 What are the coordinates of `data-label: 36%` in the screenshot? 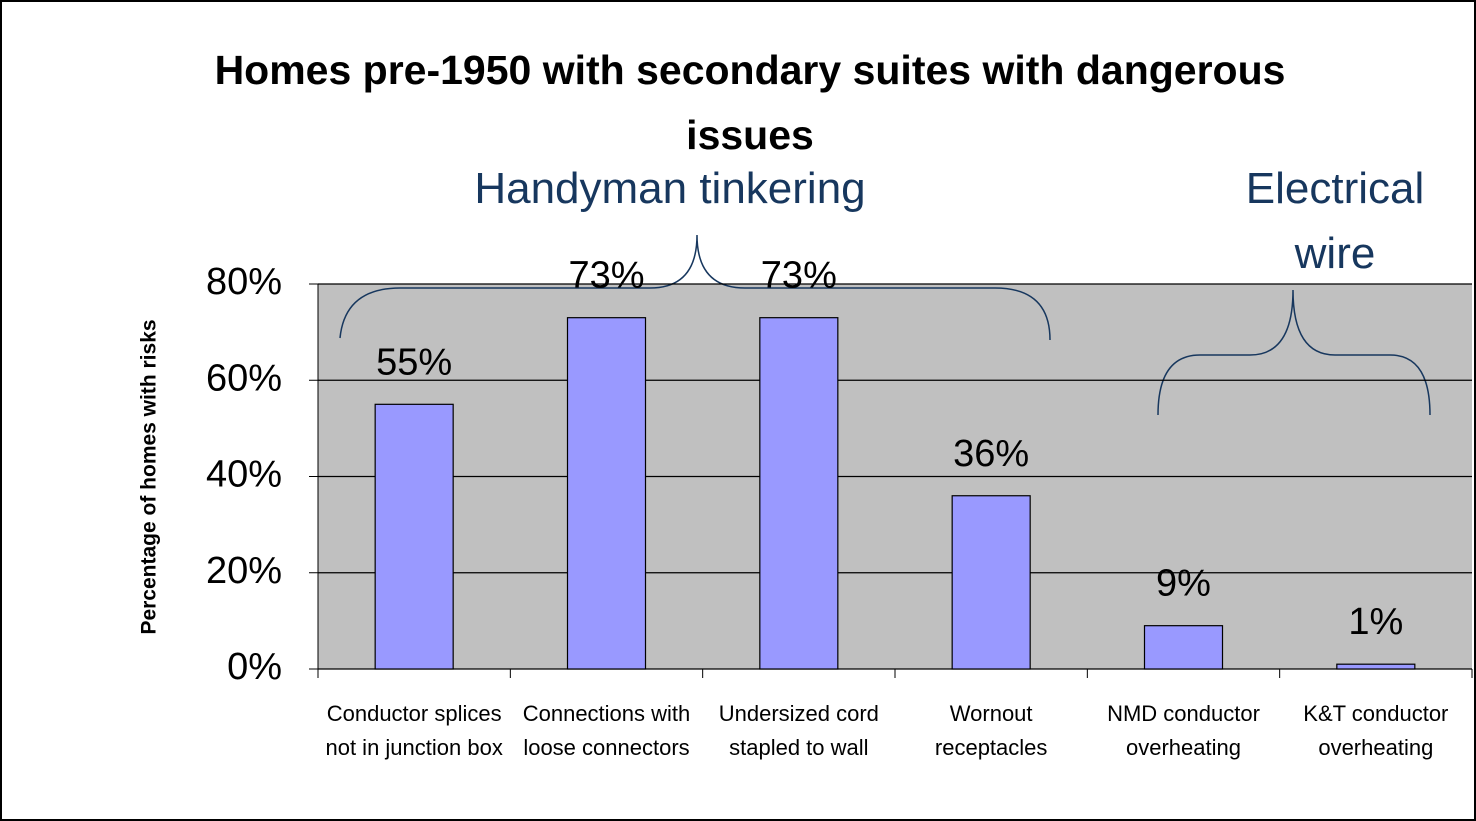 It's located at (991, 454).